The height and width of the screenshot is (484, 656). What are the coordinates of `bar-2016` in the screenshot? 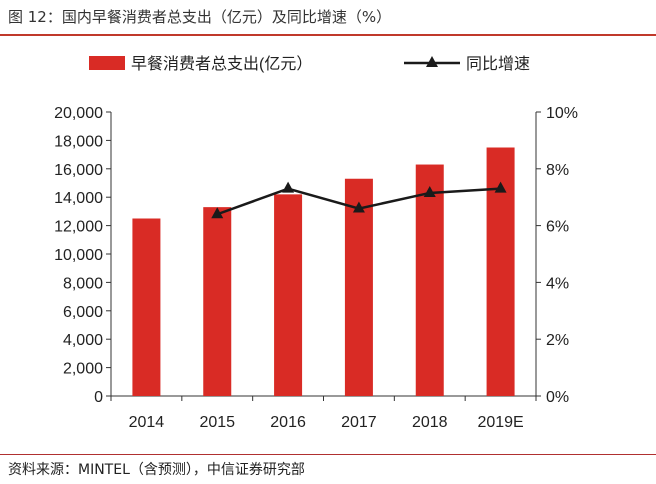 It's located at (288, 295).